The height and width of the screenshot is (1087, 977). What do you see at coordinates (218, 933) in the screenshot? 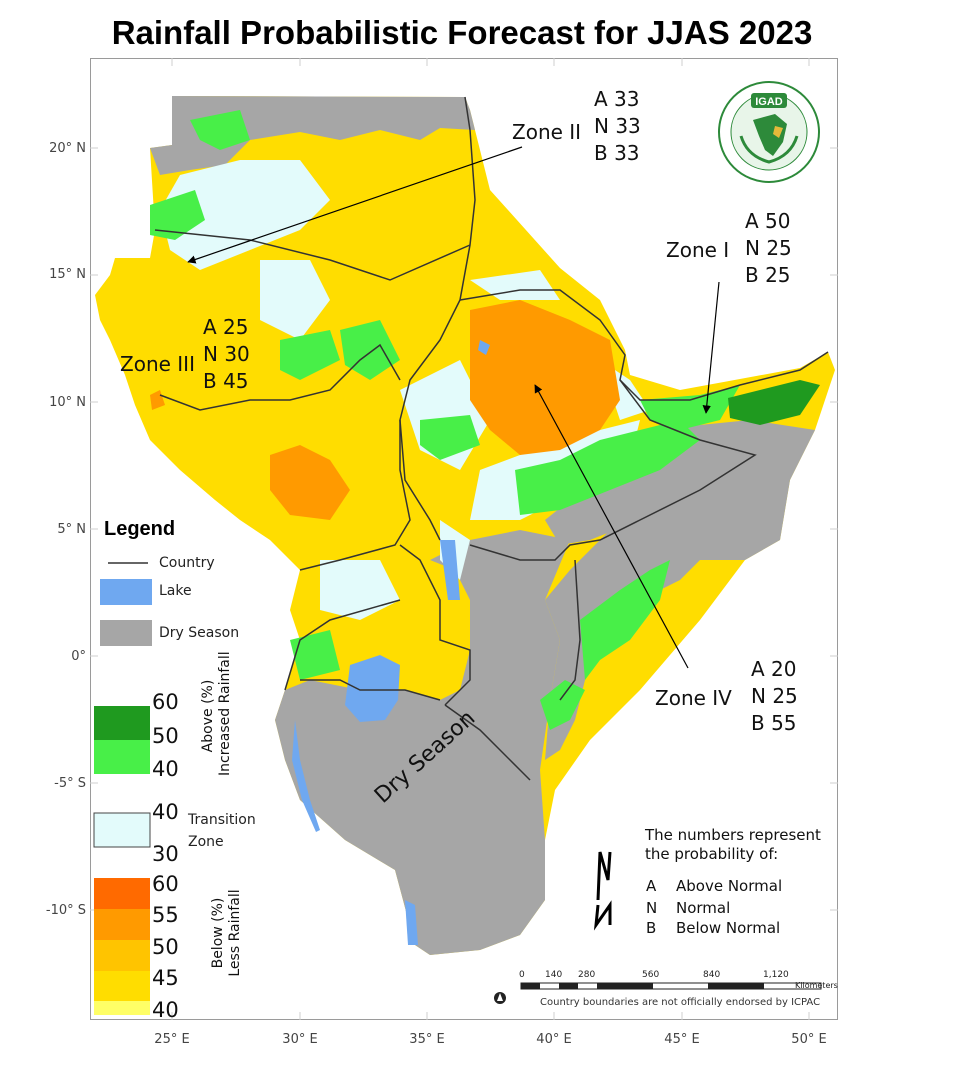
I see `legend-below-label: Below (%)` at bounding box center [218, 933].